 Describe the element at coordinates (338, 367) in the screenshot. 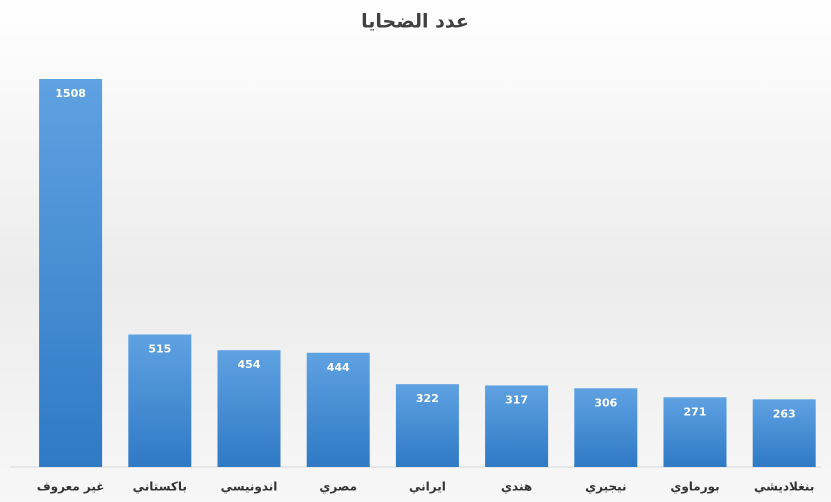

I see `value-label: 444` at that location.